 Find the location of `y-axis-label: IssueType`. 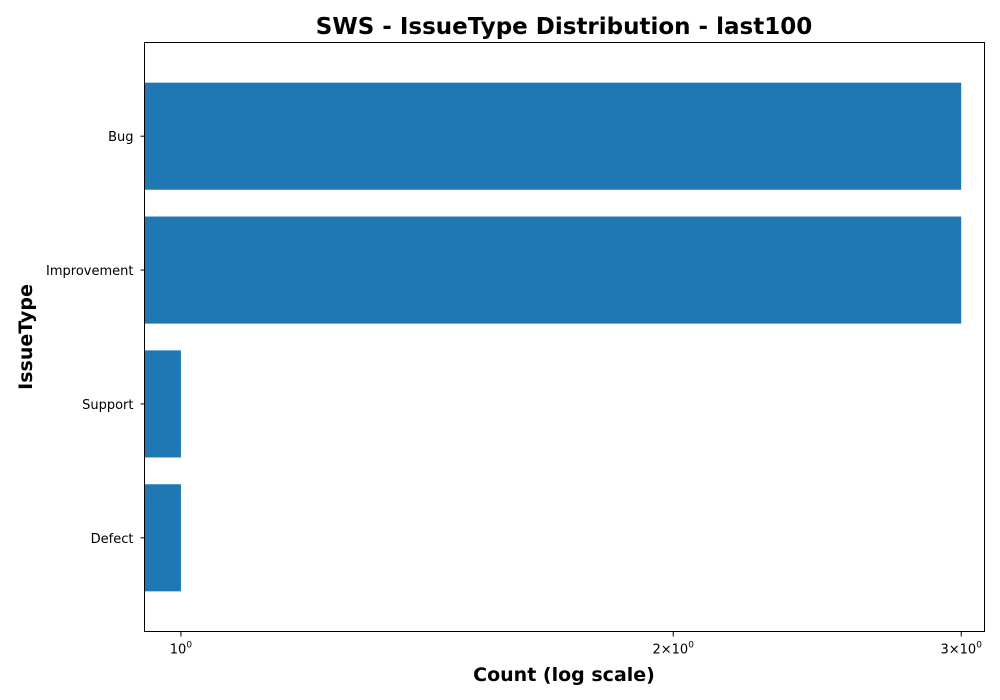

y-axis-label: IssueType is located at coordinates (26, 337).